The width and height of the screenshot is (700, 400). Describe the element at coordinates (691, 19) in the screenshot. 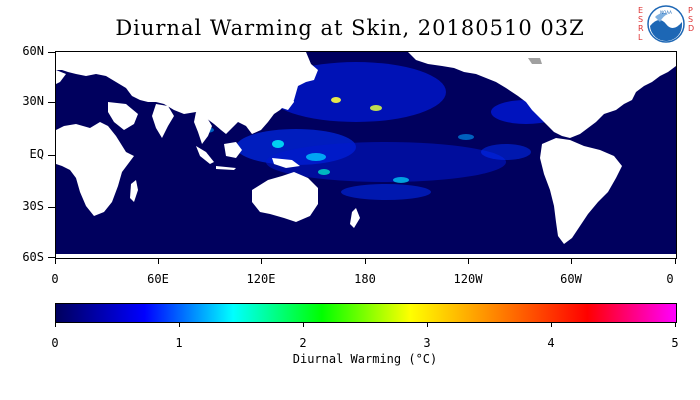

I see `psd-letters: P S D` at that location.